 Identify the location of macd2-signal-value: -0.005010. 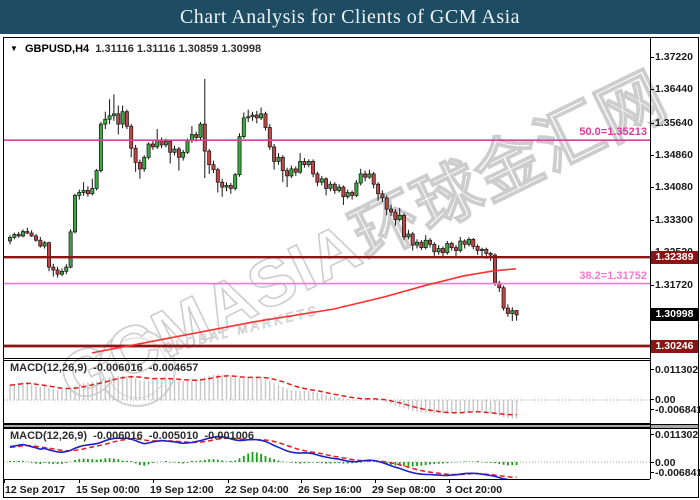
(173, 436).